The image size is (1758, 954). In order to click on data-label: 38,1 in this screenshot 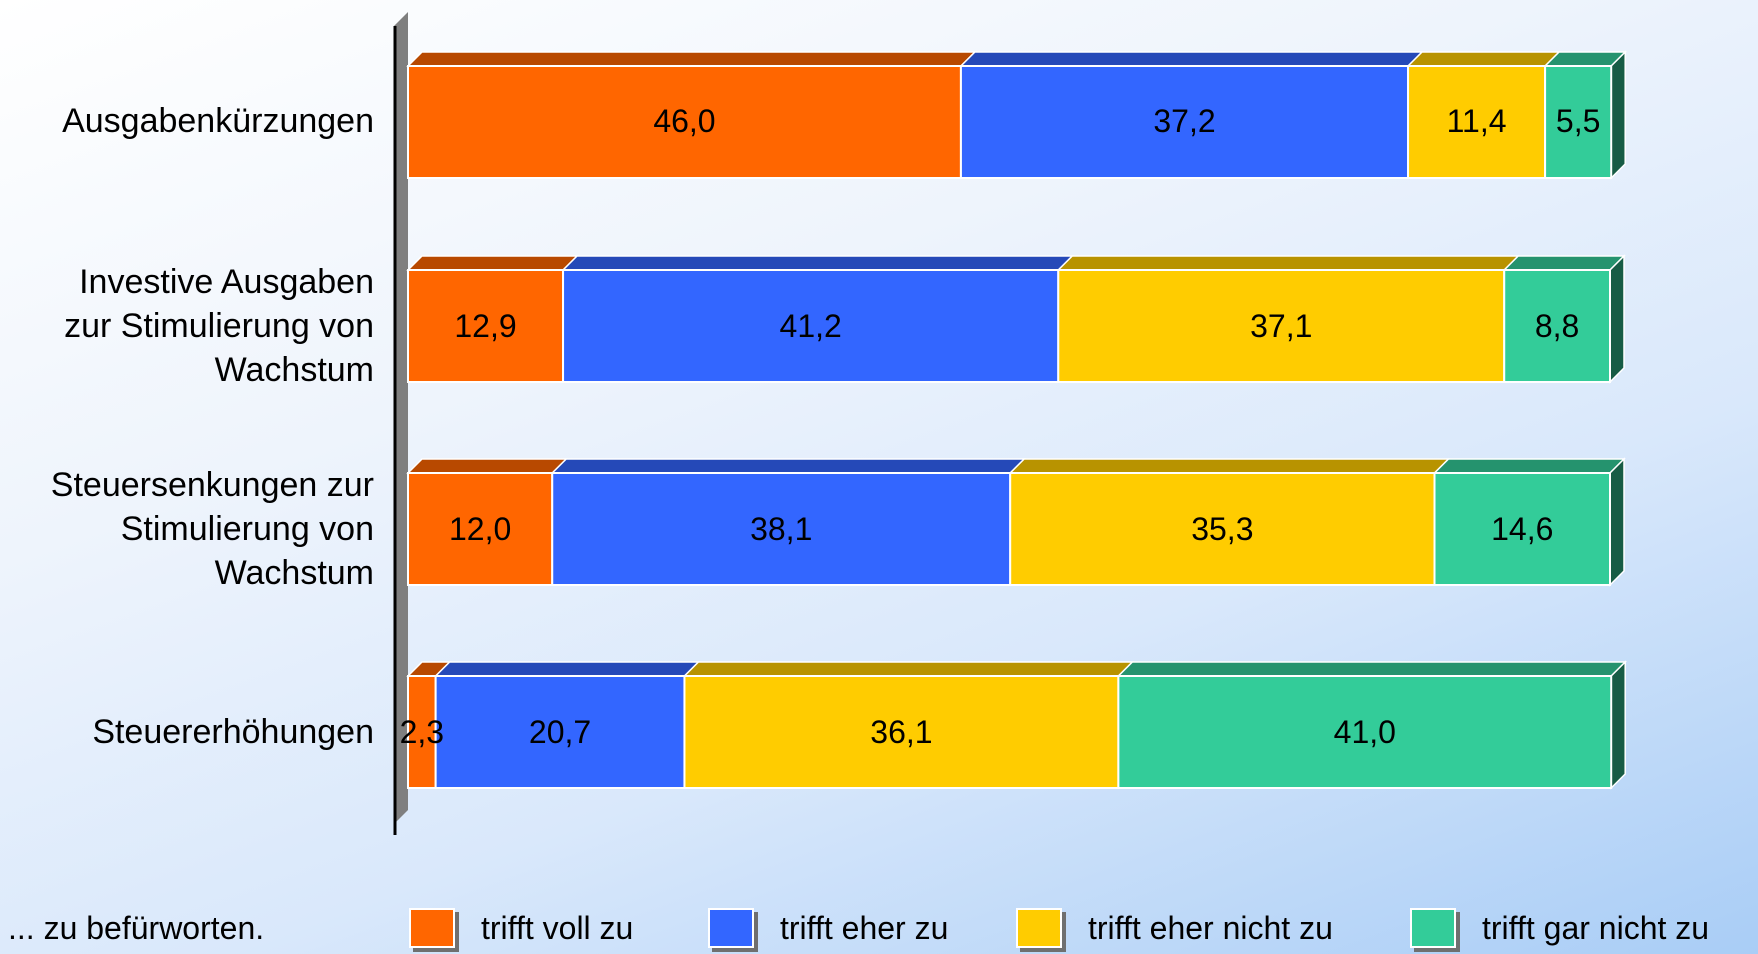, I will do `click(781, 529)`.